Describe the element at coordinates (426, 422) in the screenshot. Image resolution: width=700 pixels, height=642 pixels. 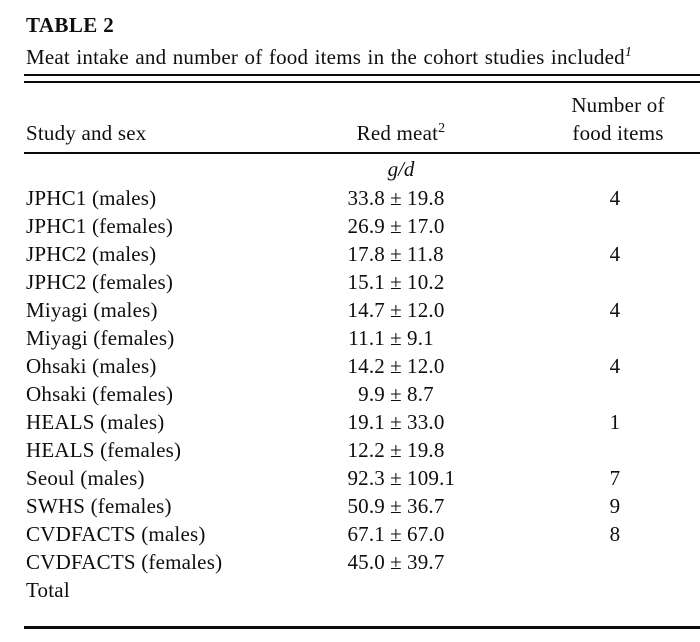
I see `red-meat-sd: 33.0` at that location.